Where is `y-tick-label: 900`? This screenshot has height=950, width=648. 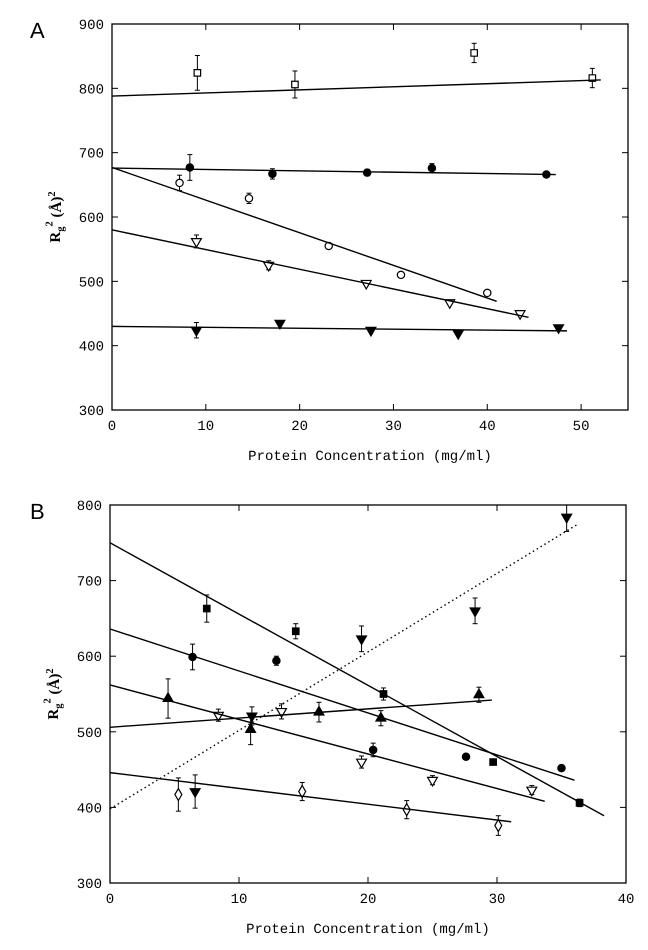
y-tick-label: 900 is located at coordinates (91, 26).